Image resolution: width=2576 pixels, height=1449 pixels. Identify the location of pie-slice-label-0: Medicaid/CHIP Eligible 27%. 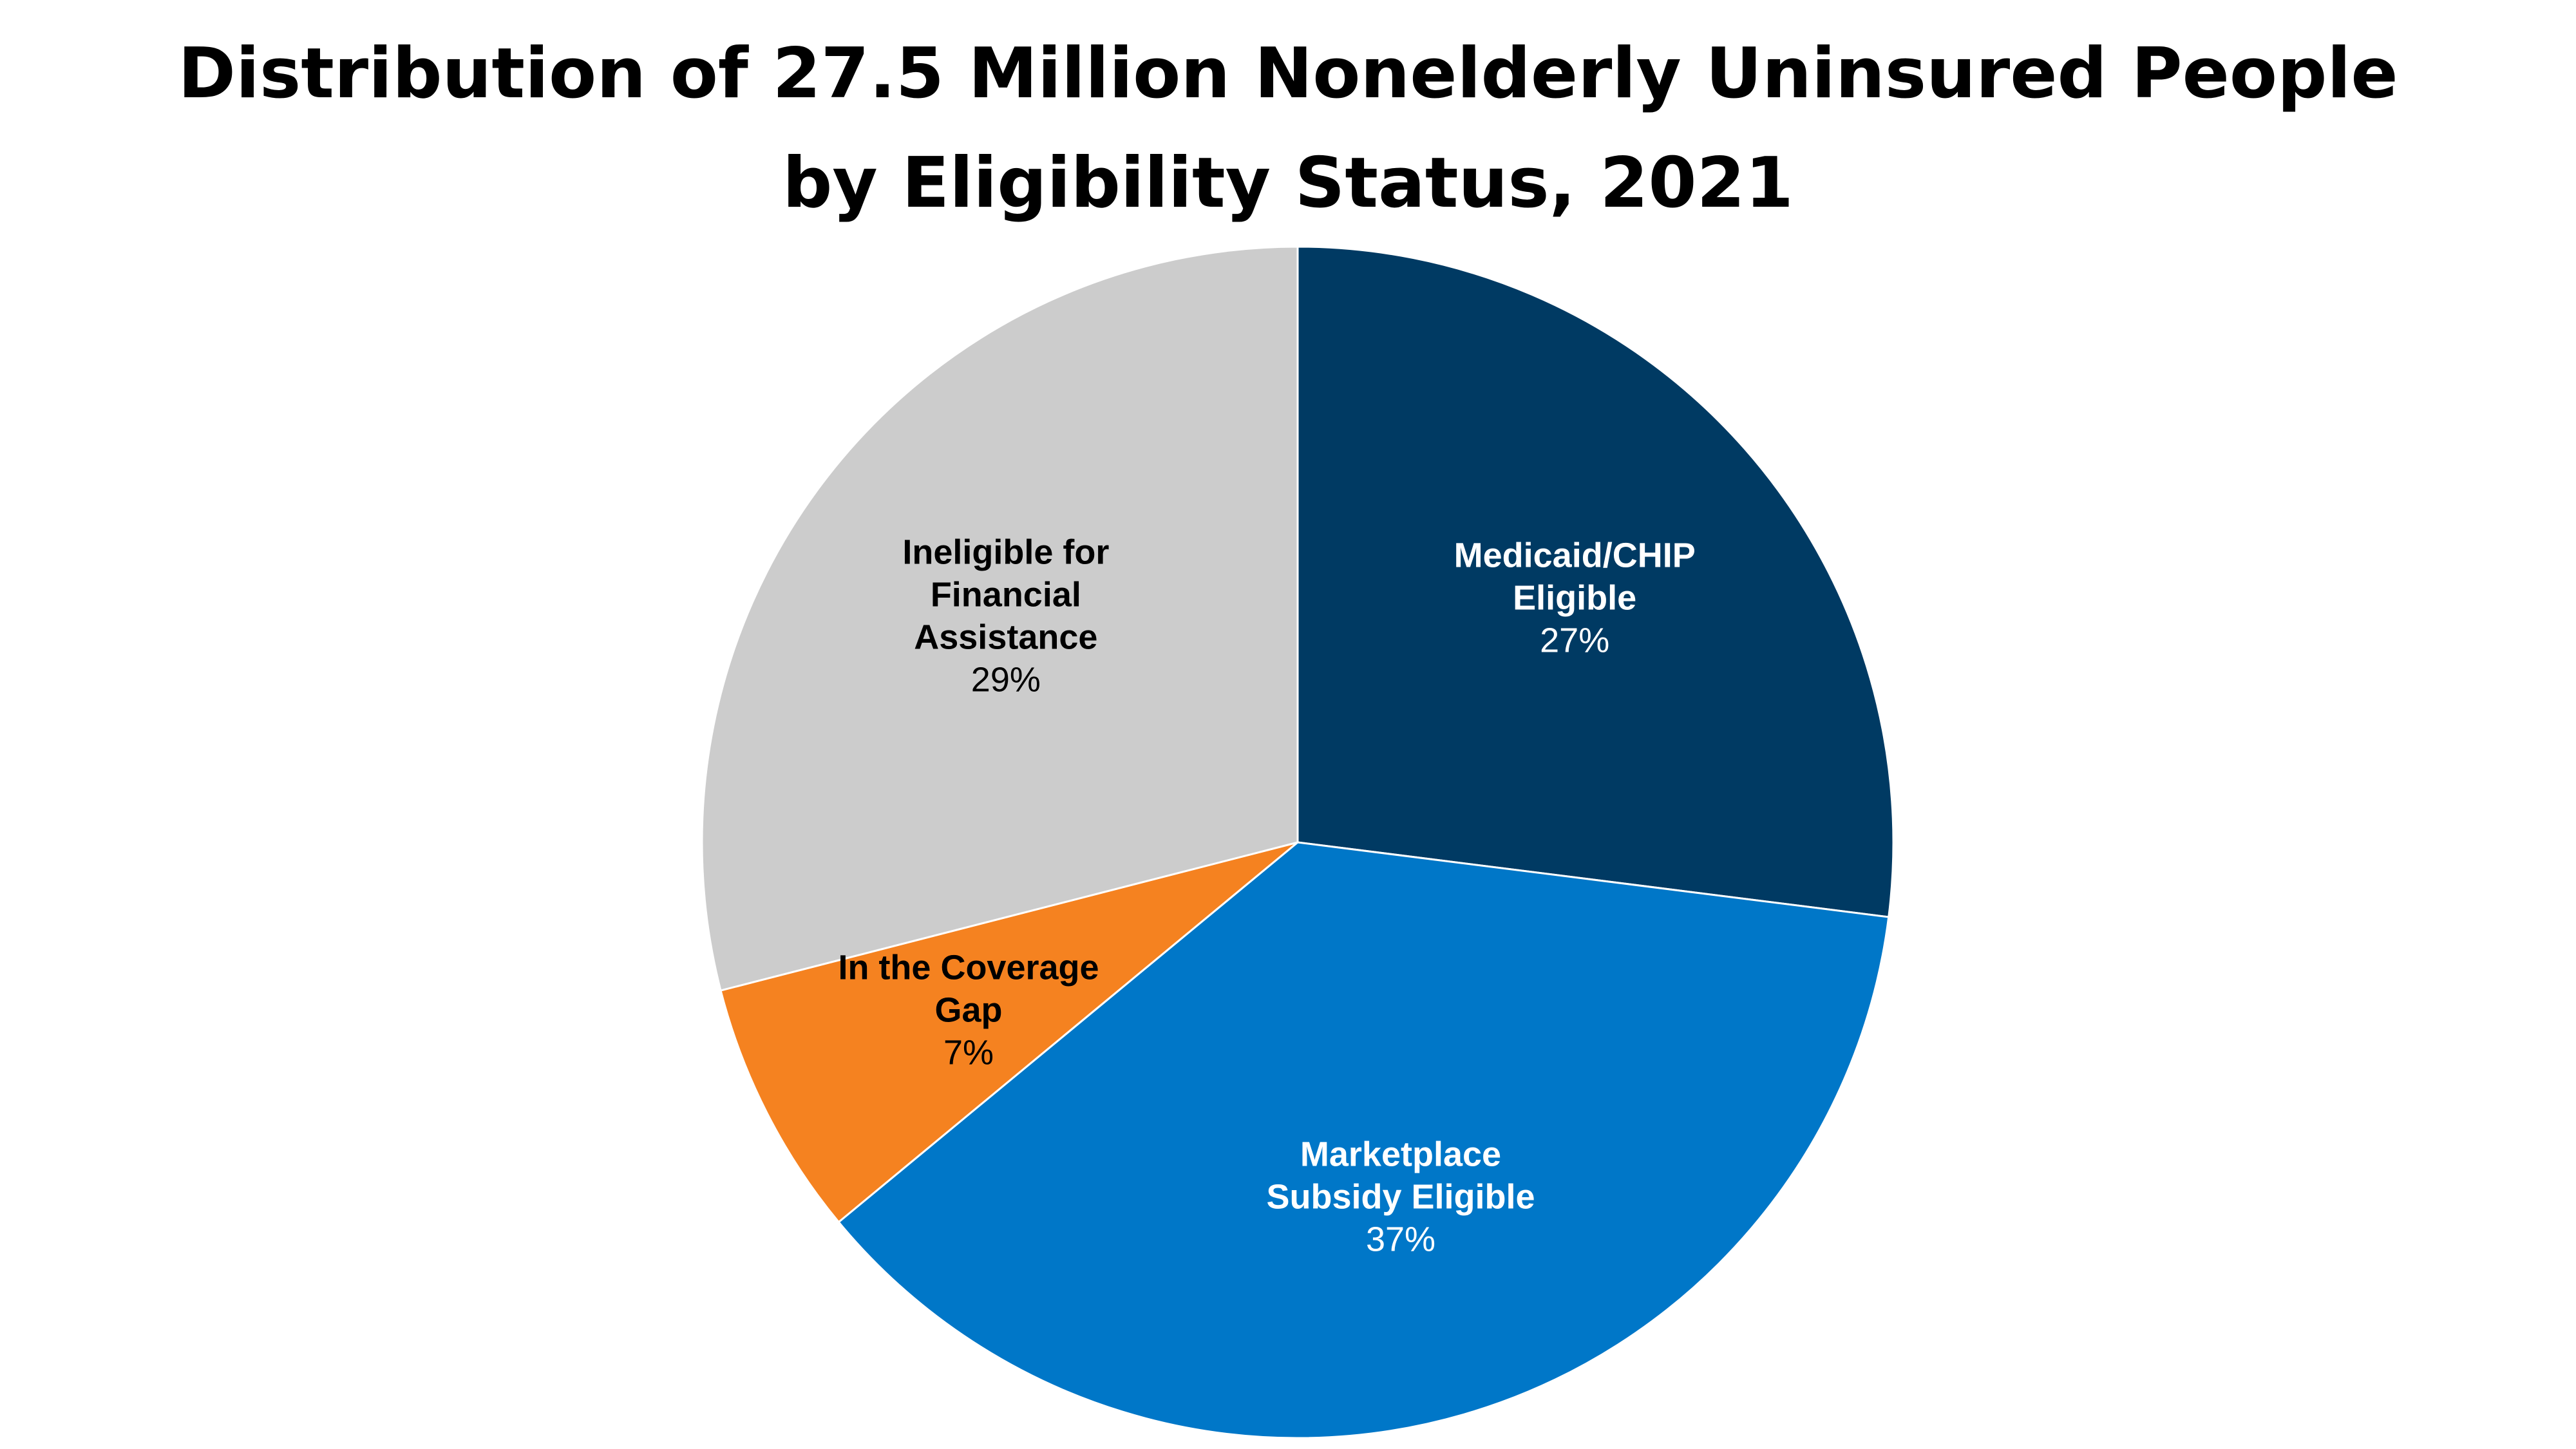
(1575, 598).